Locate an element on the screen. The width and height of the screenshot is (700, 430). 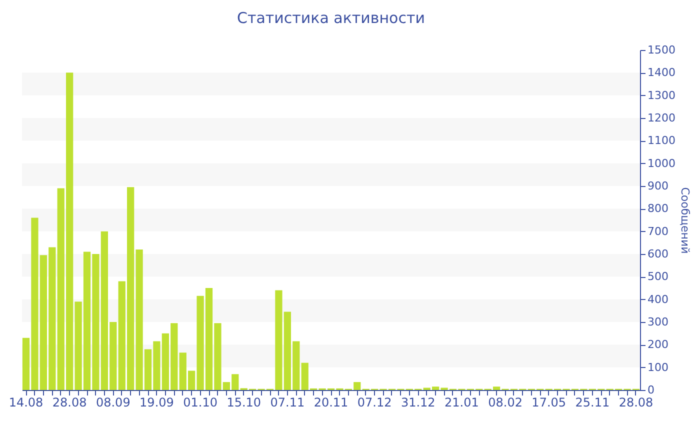
y-tick-label: 1300 is located at coordinates (662, 95).